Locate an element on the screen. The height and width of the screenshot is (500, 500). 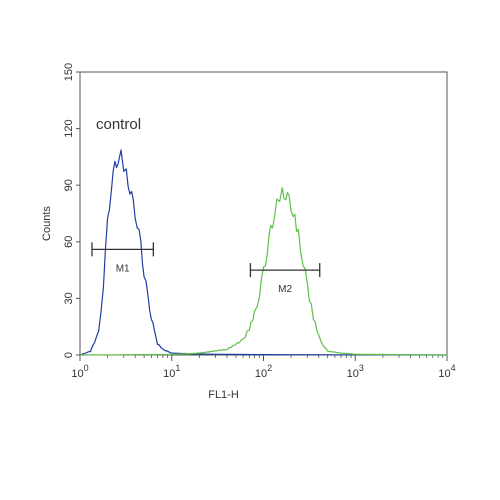
x-tick-label: 10³ is located at coordinates (355, 371).